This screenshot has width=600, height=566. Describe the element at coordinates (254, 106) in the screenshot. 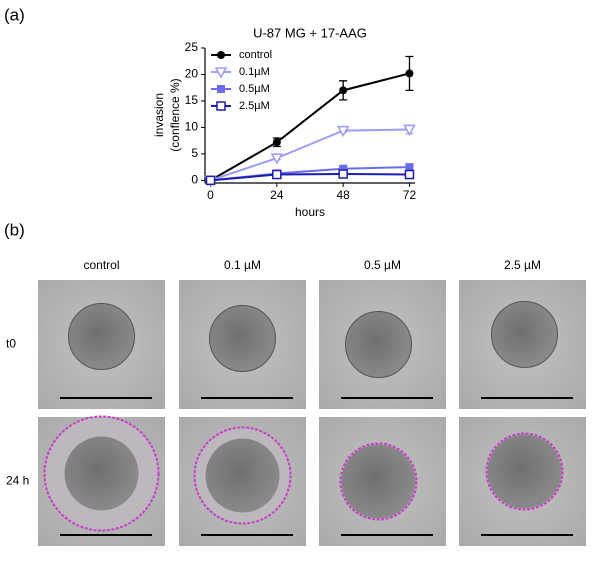

I see `legend-label: 2.5µM` at that location.